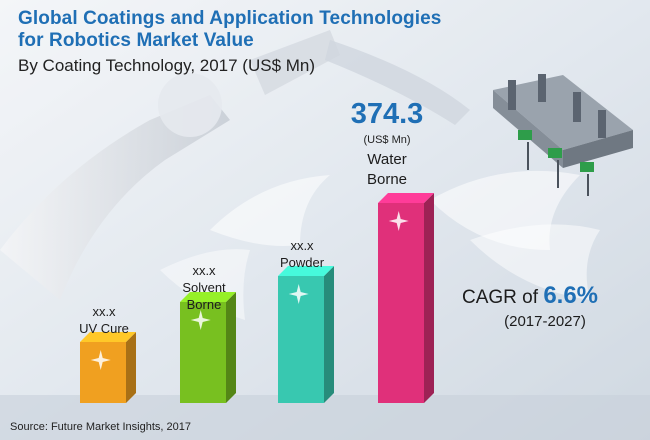 This screenshot has width=650, height=440. I want to click on bar-sparkle-water-borne, so click(398, 221).